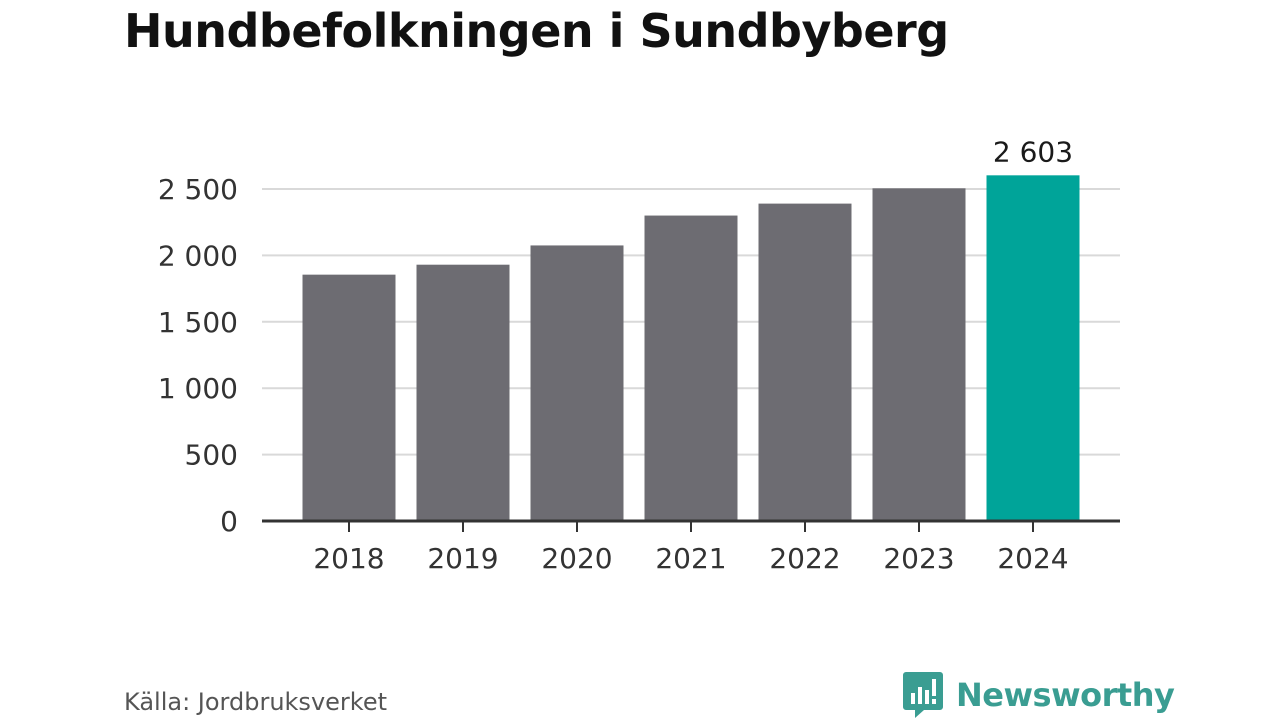  What do you see at coordinates (536, 31) in the screenshot?
I see `chart-title: Hundbefolkningen i Sundbyberg` at bounding box center [536, 31].